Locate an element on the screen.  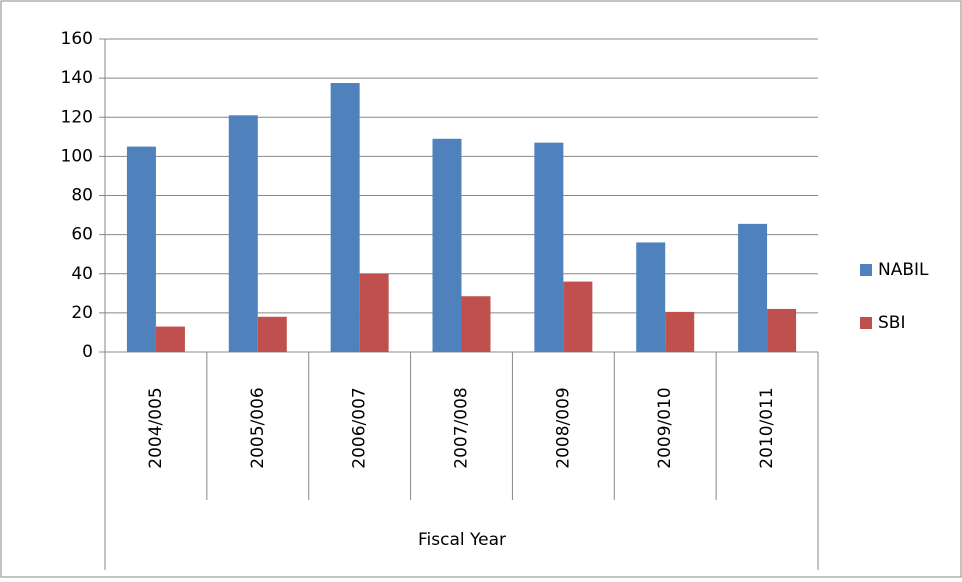
x-tick-label: 2005/006 is located at coordinates (258, 427).